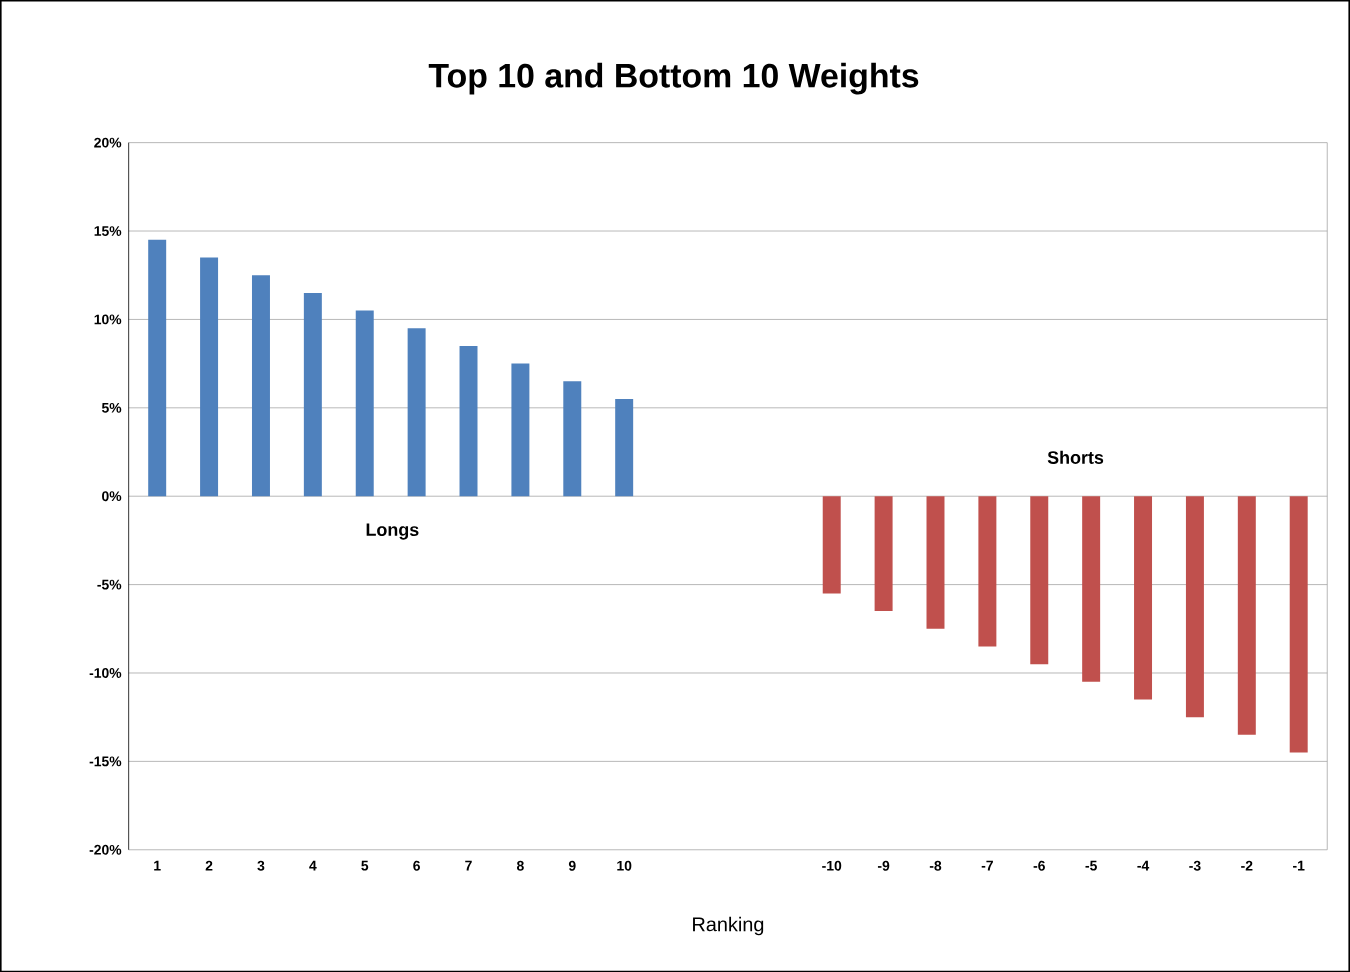 This screenshot has height=972, width=1350. I want to click on chart-title: Top 10 and Bottom 10 Weights, so click(673, 78).